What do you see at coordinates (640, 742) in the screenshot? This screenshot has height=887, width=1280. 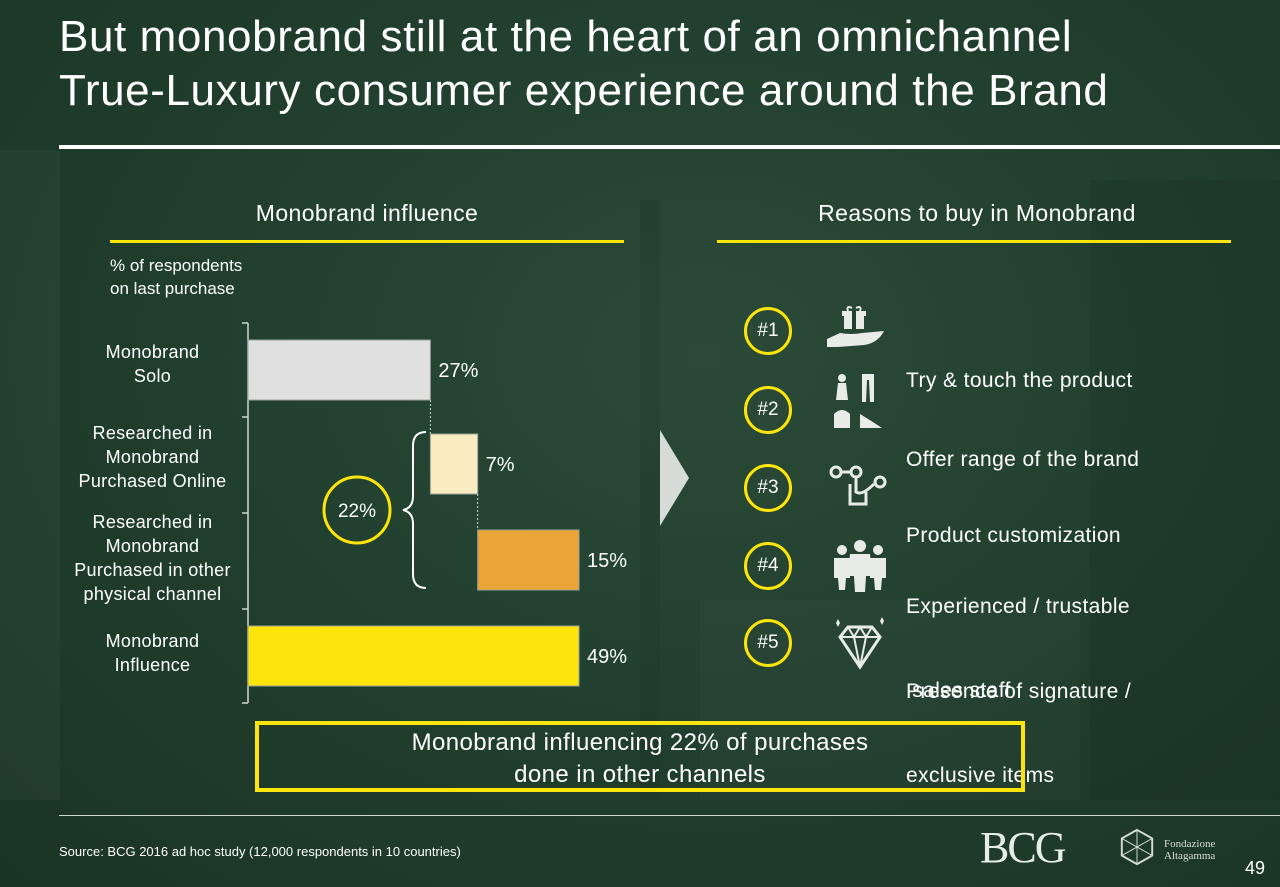 I see `callout-line-1: Monobrand influencing 22% of purchases` at bounding box center [640, 742].